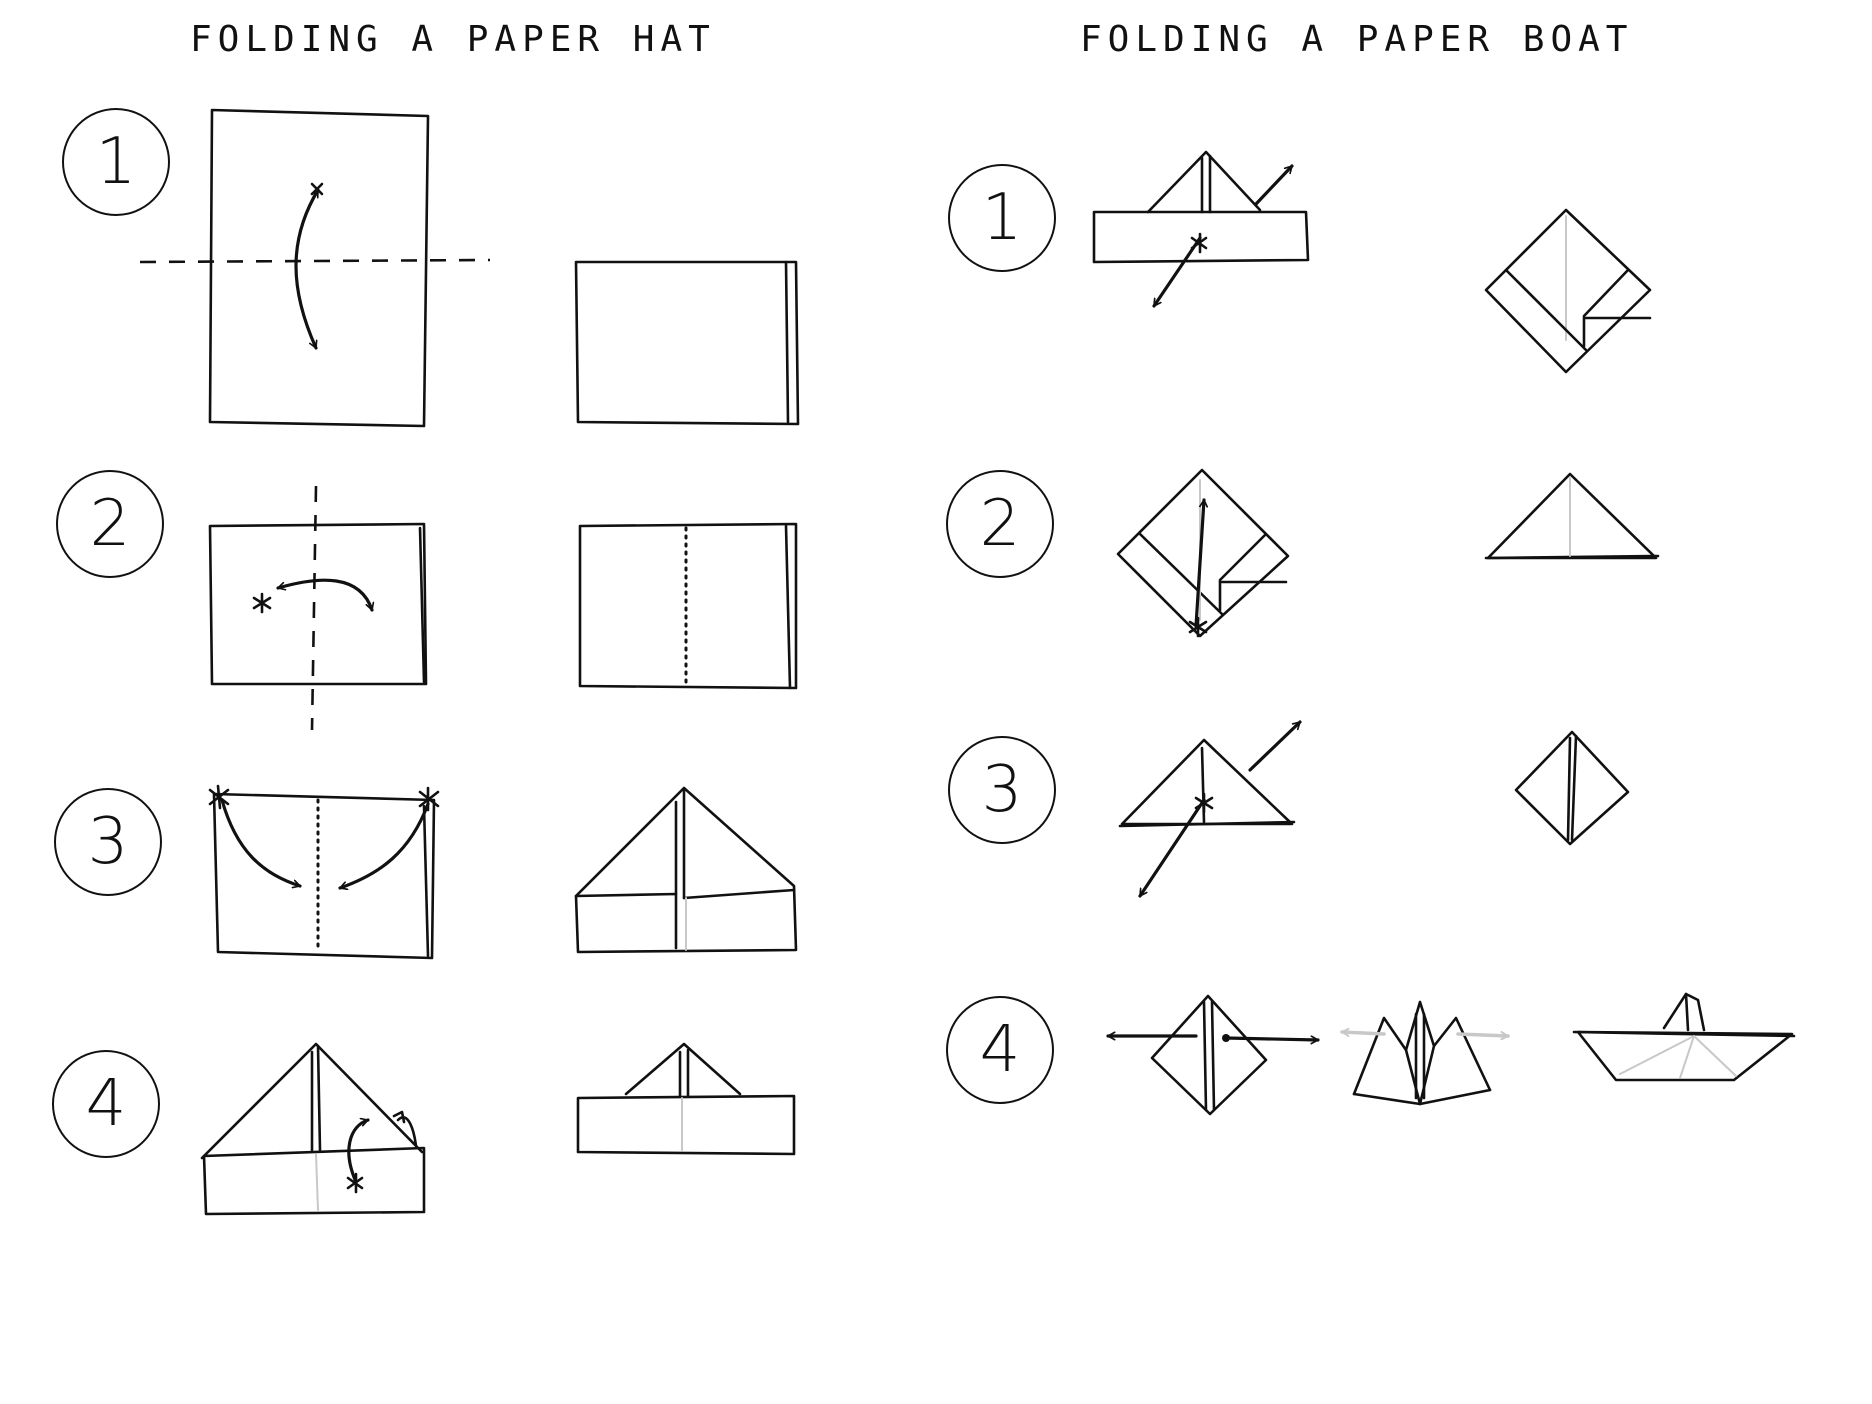 This screenshot has width=1872, height=1404. What do you see at coordinates (116, 162) in the screenshot?
I see `hat-step-1-number: 1` at bounding box center [116, 162].